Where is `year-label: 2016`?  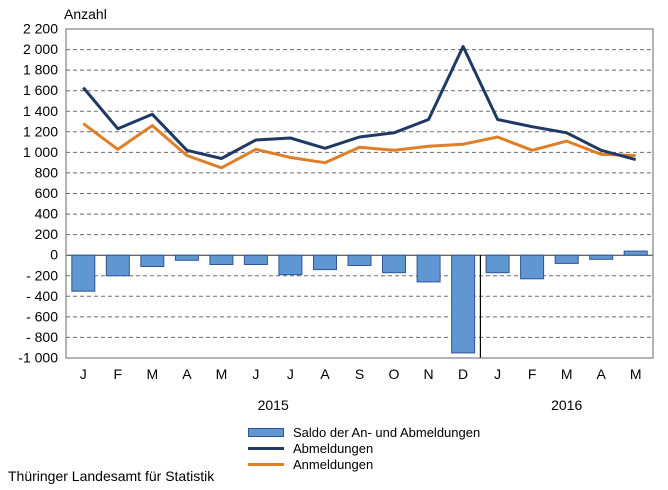 year-label: 2016 is located at coordinates (566, 405).